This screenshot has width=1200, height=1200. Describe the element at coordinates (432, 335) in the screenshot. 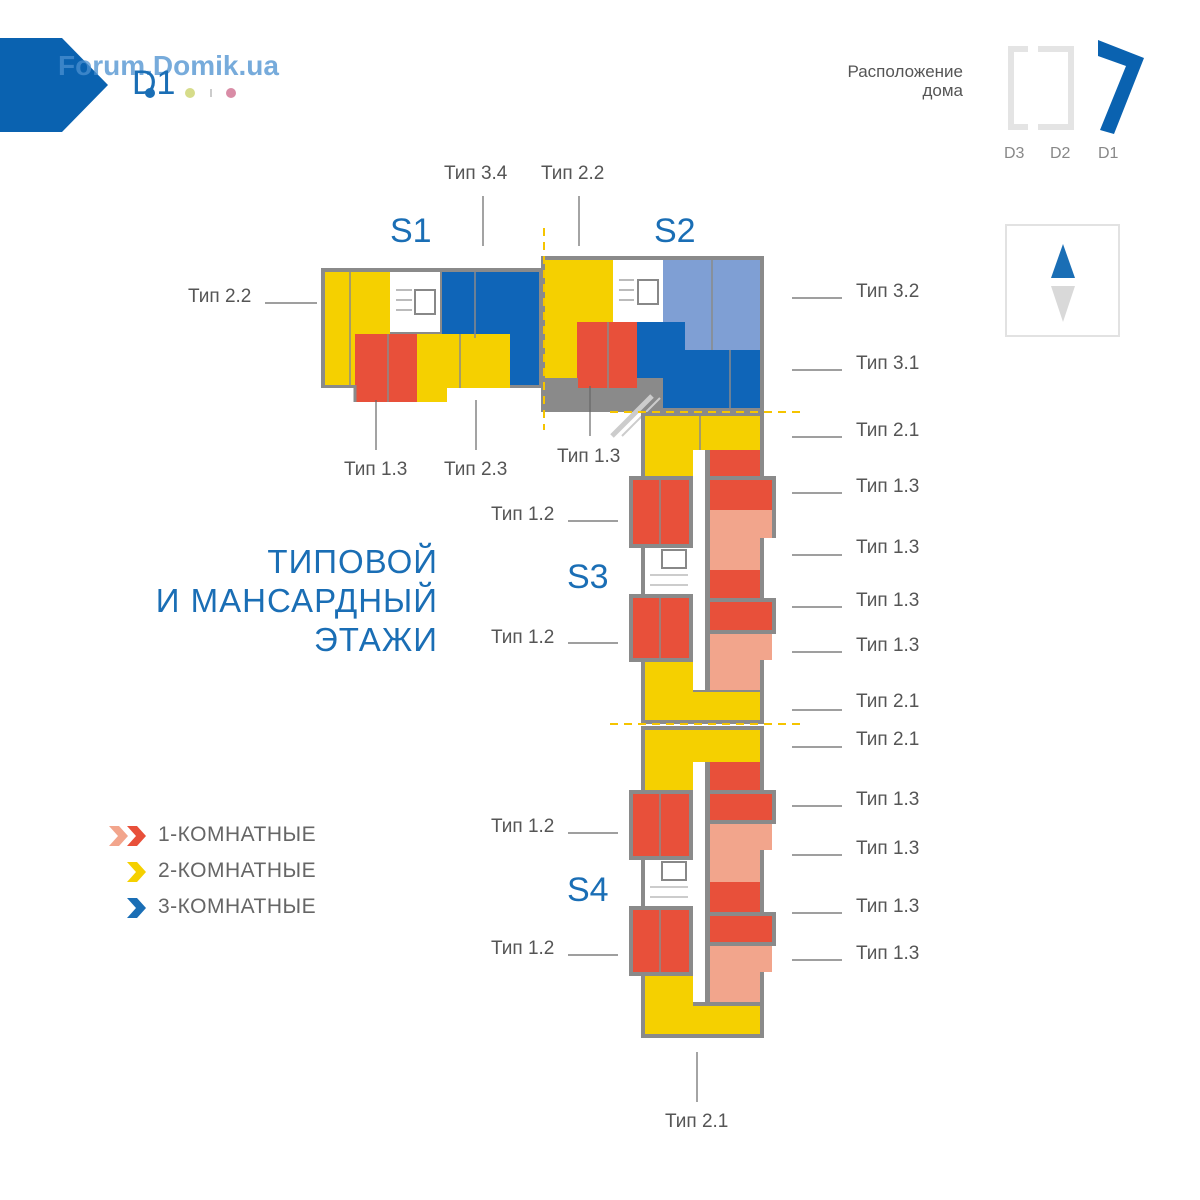

I see `section-s1-plan` at that location.